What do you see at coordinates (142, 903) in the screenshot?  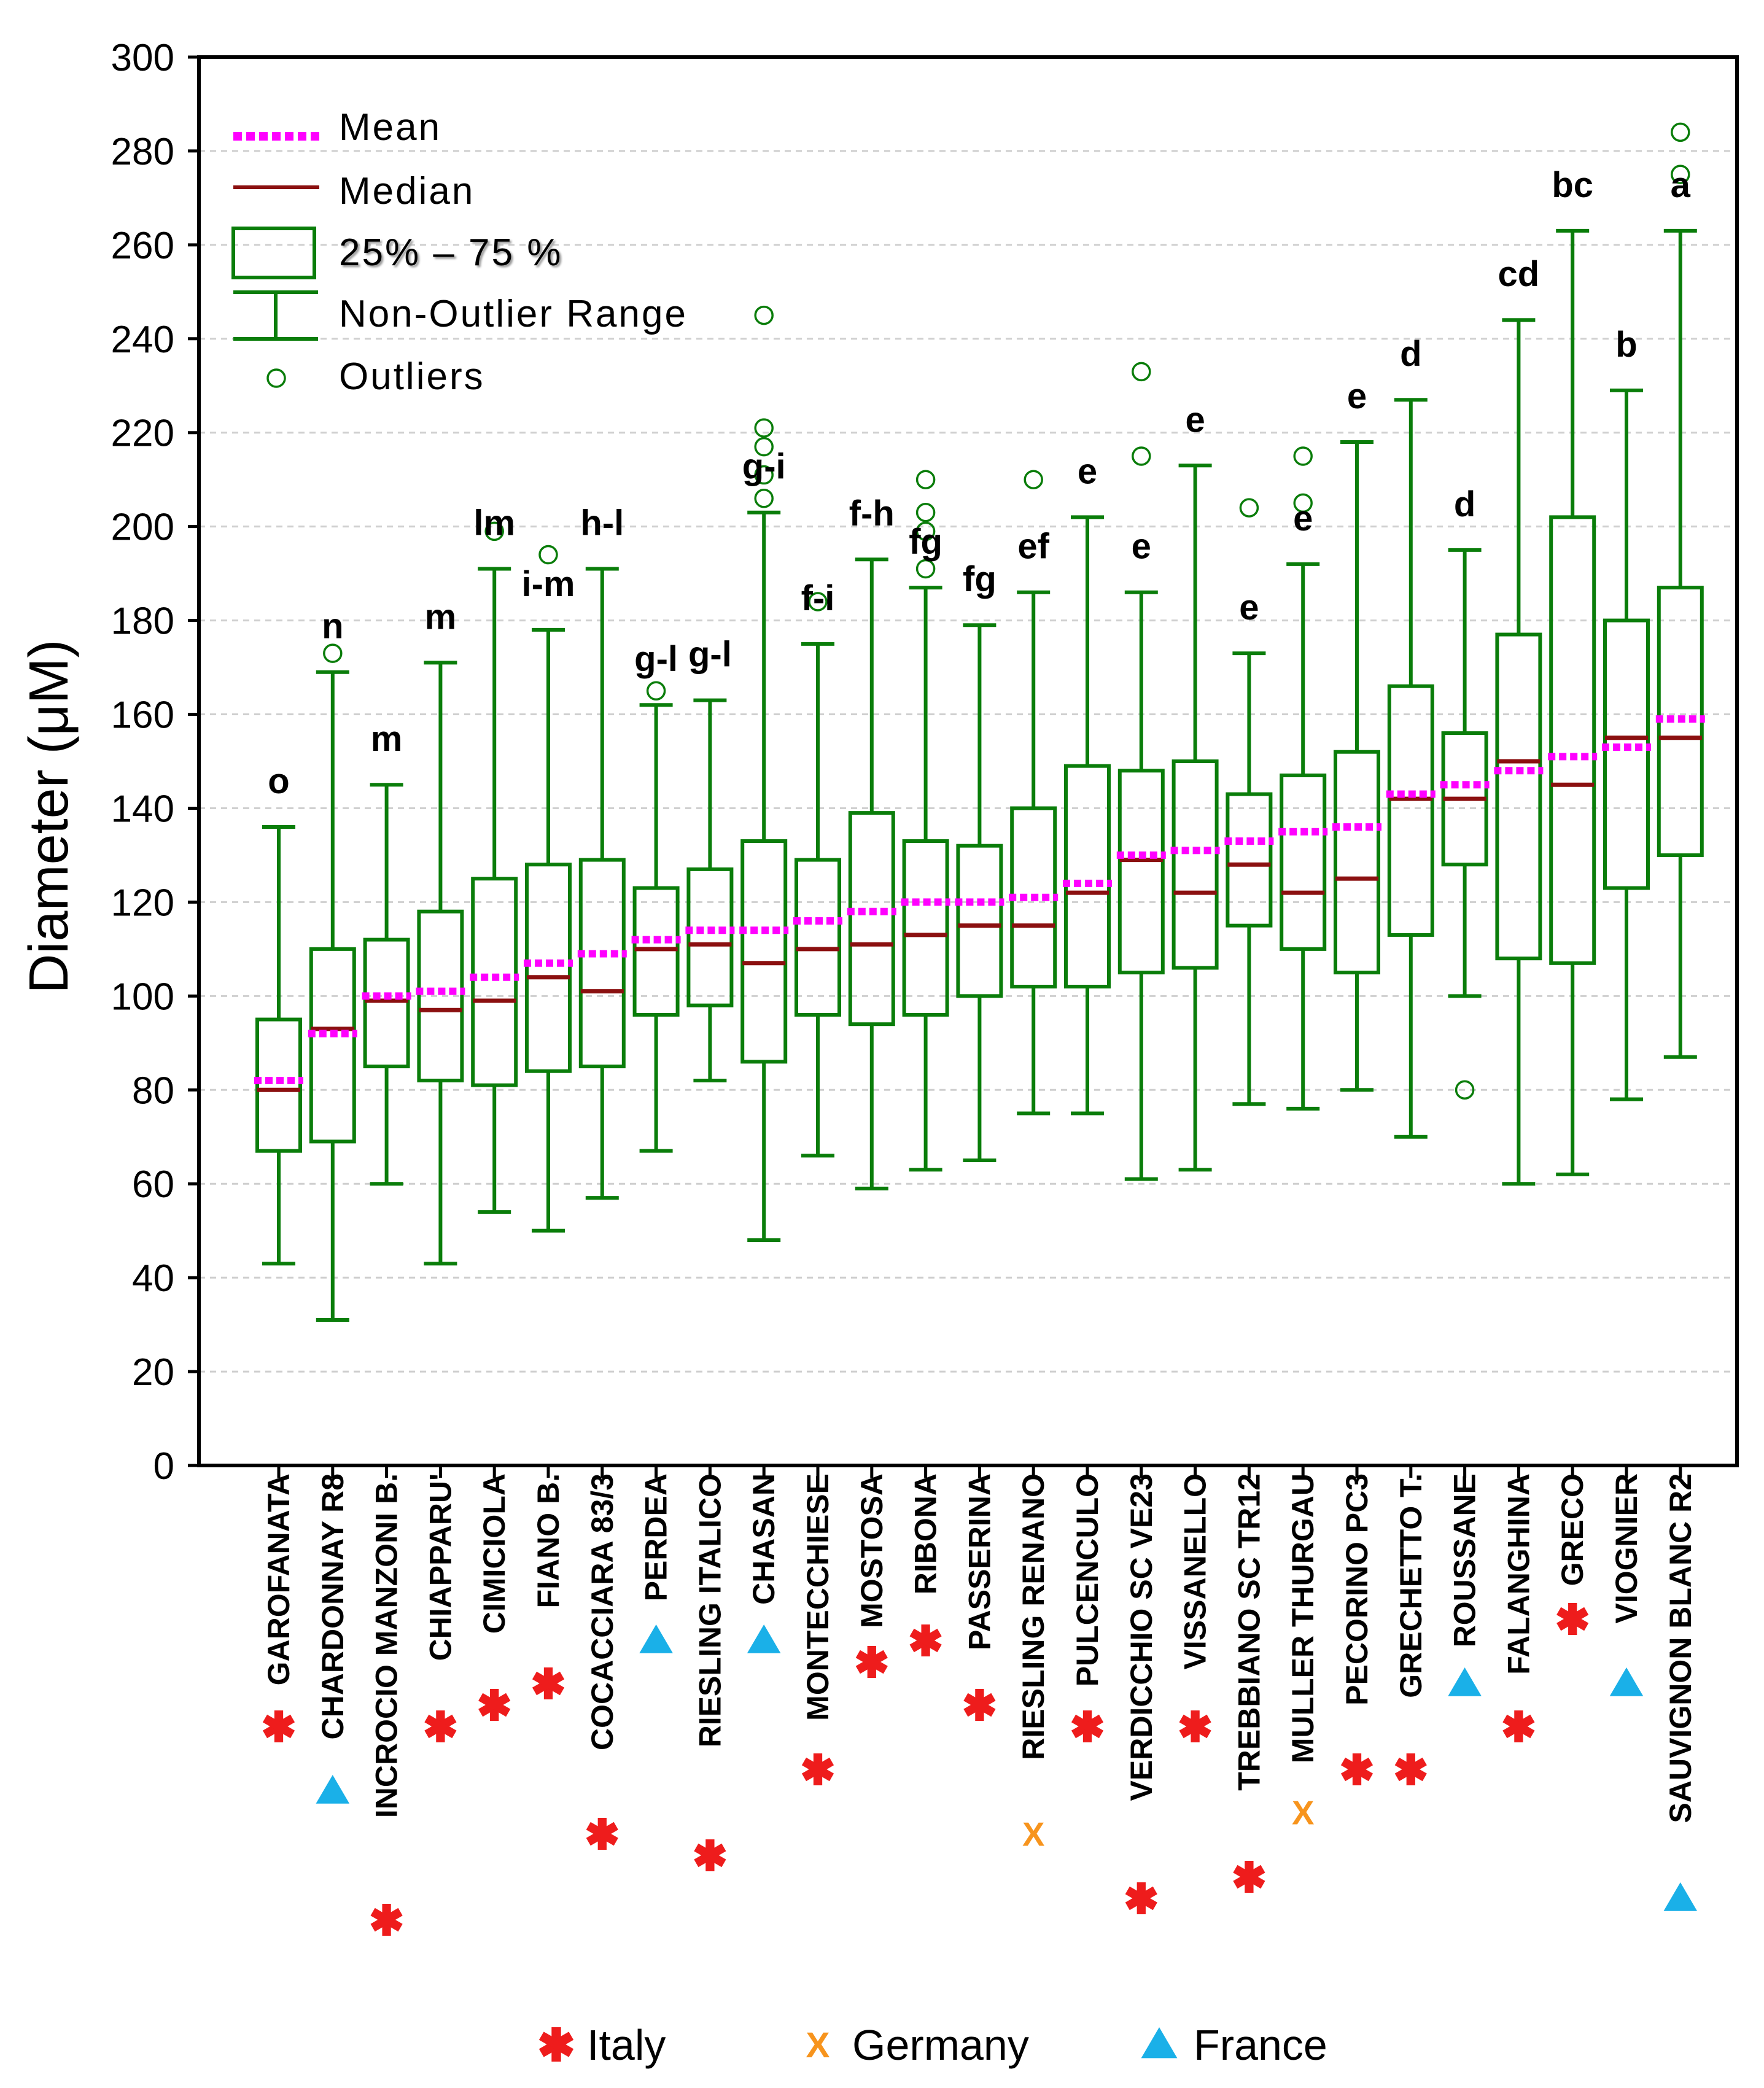 I see `y-tick-label: 120` at bounding box center [142, 903].